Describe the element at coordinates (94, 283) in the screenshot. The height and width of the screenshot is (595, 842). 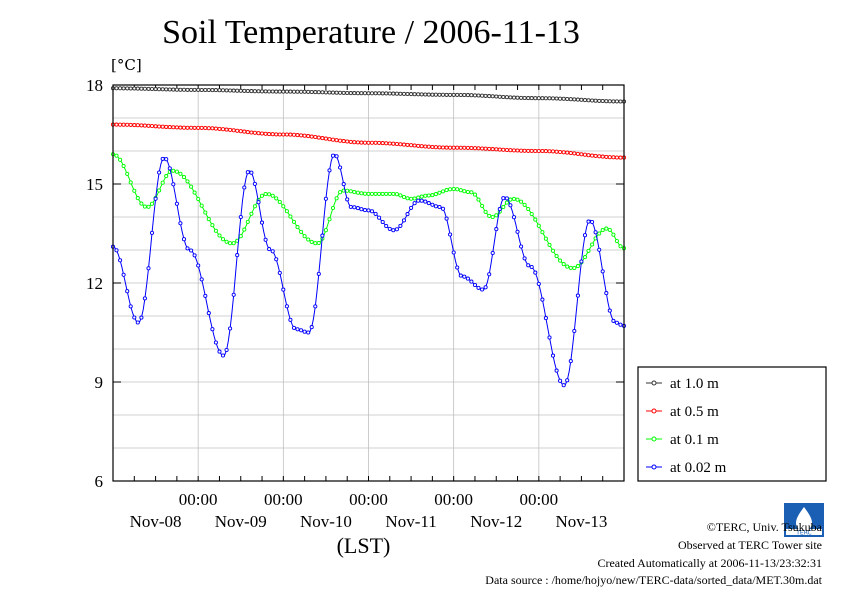
I see `y-tick-label: 12` at that location.